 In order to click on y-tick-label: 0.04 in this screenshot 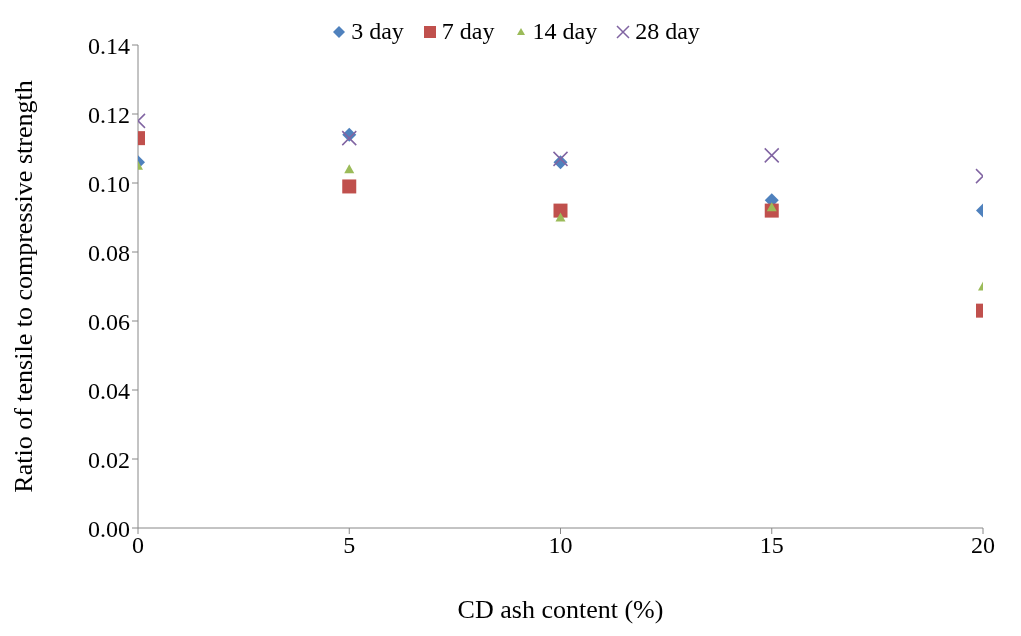, I will do `click(109, 390)`.